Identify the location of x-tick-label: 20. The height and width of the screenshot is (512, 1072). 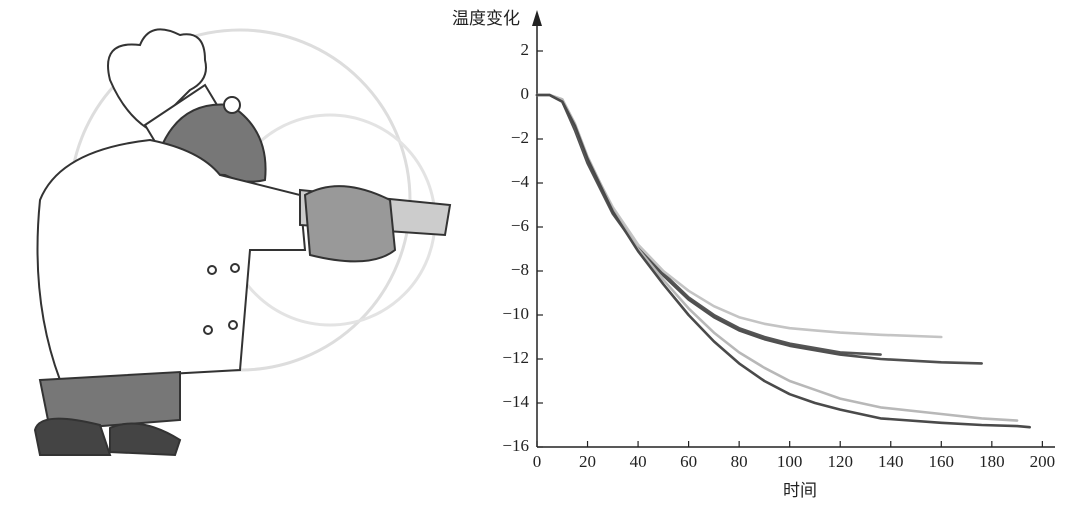
(587, 461).